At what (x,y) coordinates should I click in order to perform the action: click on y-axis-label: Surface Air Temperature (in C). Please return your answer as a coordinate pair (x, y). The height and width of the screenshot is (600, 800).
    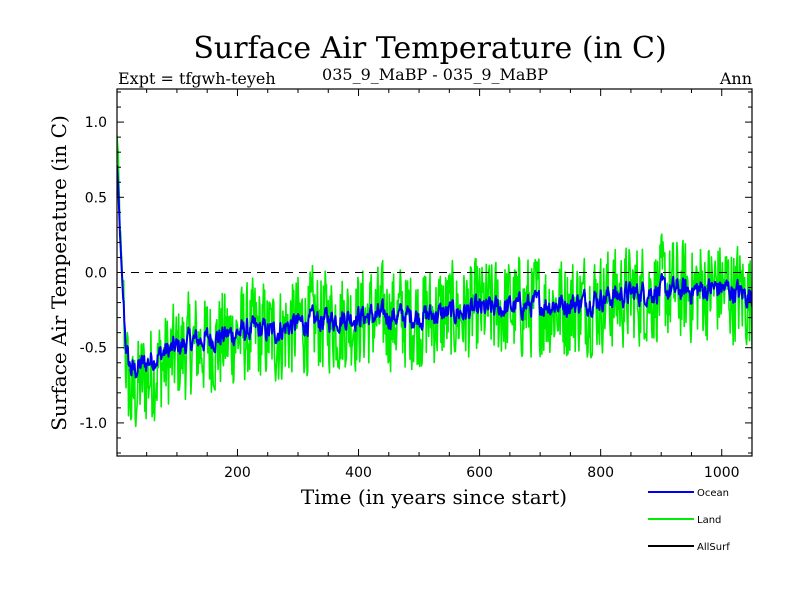
    Looking at the image, I should click on (59, 273).